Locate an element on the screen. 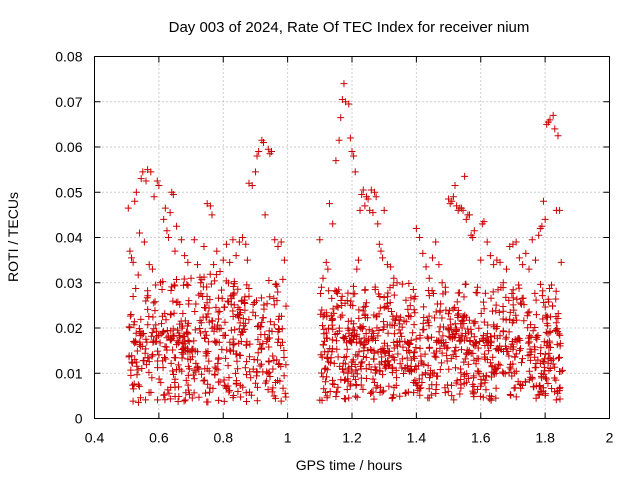 The height and width of the screenshot is (480, 640). y-tick-label: 0.06 is located at coordinates (68, 147).